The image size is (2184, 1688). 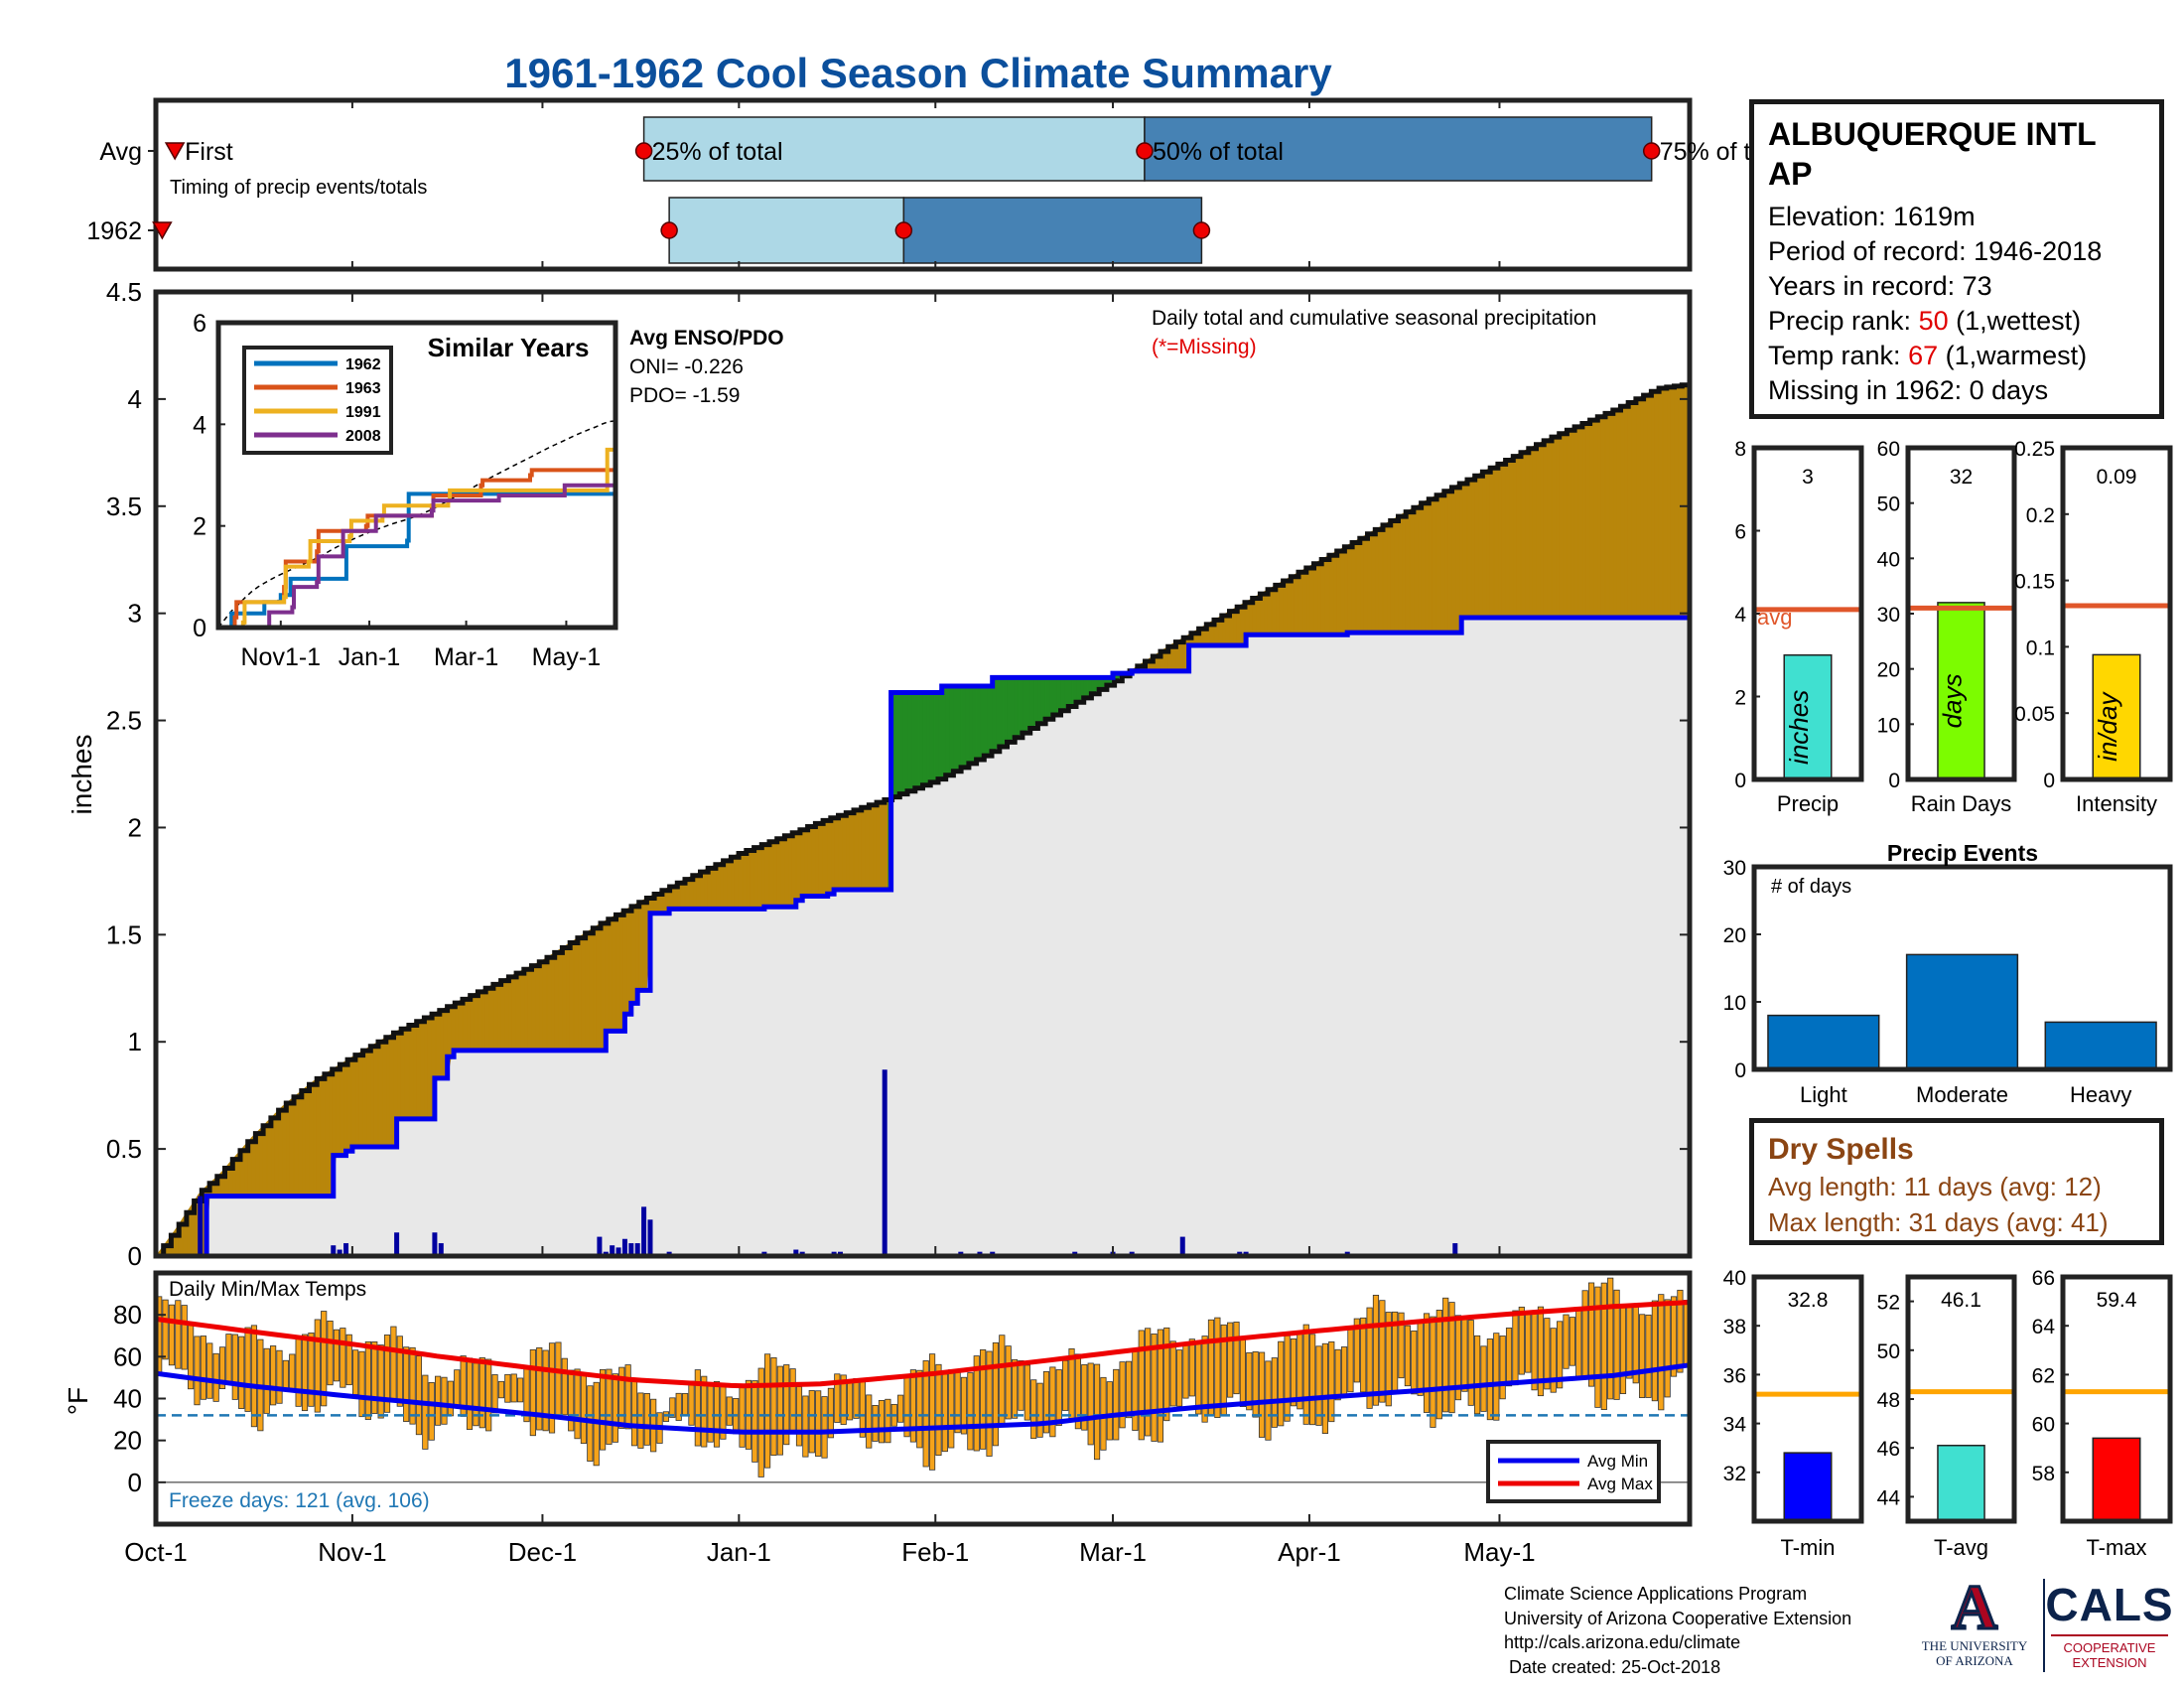 What do you see at coordinates (416, 475) in the screenshot?
I see `inset-frame` at bounding box center [416, 475].